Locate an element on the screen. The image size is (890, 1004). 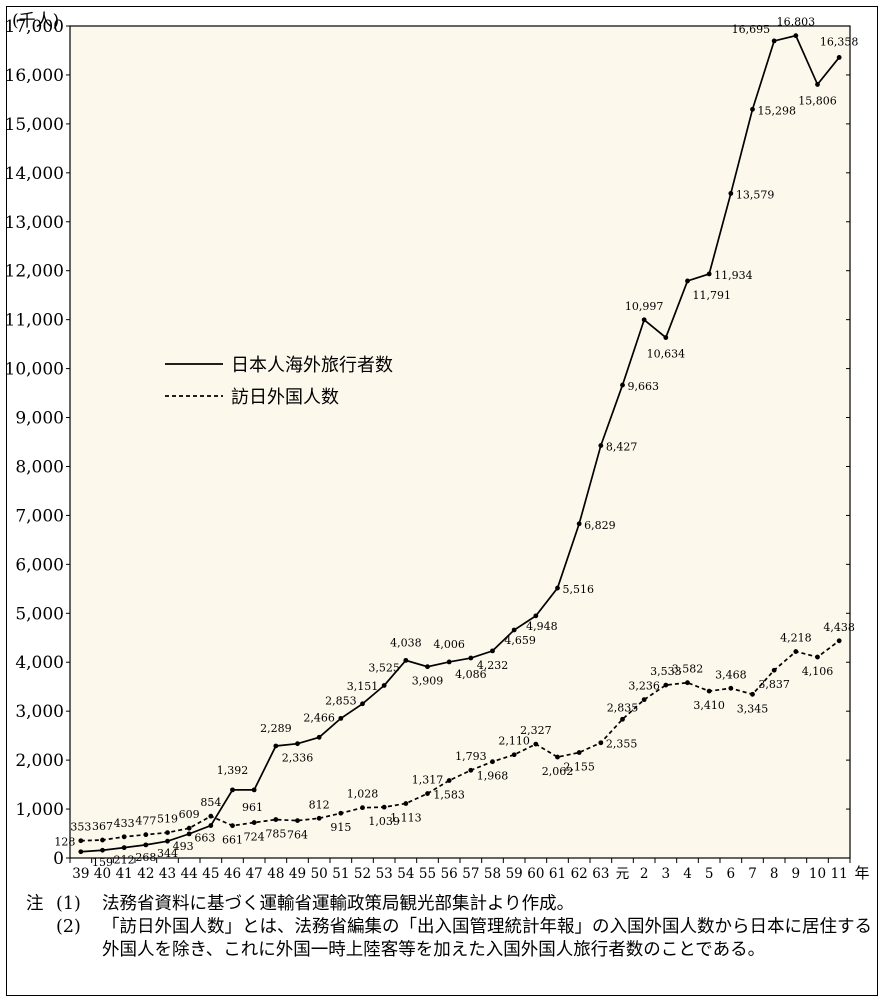
data-label: 4,038 is located at coordinates (406, 642).